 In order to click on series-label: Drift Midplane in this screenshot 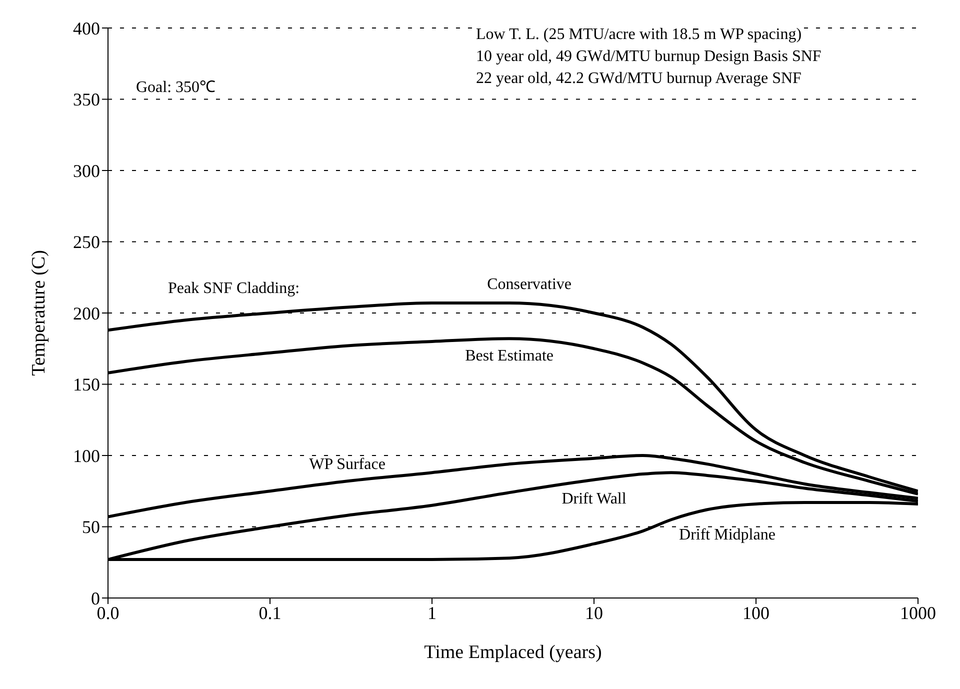, I will do `click(727, 535)`.